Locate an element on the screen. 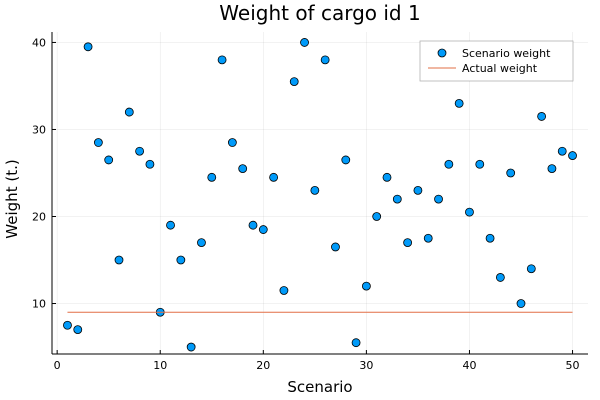  y-tick-label: 30 is located at coordinates (39, 129).